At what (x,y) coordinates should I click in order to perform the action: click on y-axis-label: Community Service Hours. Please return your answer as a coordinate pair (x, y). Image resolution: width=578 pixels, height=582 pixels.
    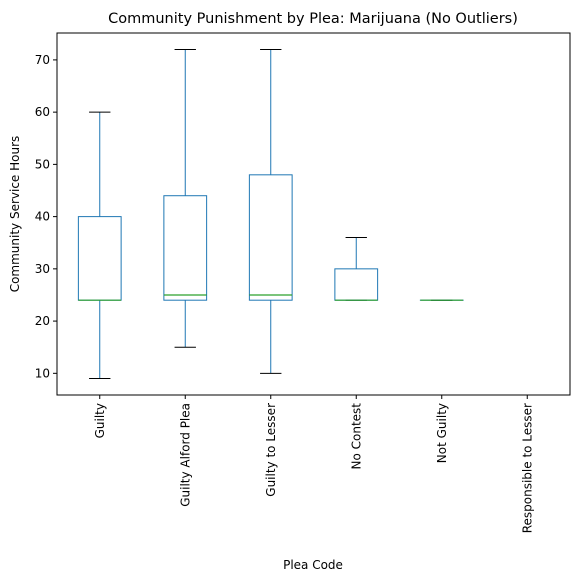
    Looking at the image, I should click on (15, 214).